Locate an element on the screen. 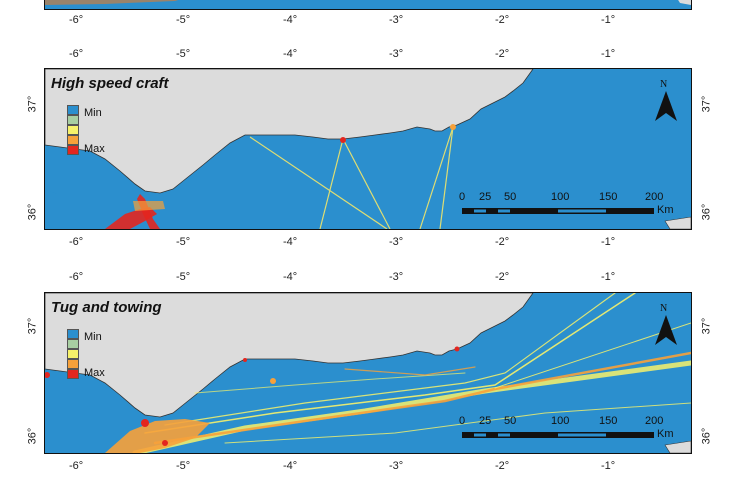 The image size is (745, 480). panel-title: High speed craft is located at coordinates (110, 83).